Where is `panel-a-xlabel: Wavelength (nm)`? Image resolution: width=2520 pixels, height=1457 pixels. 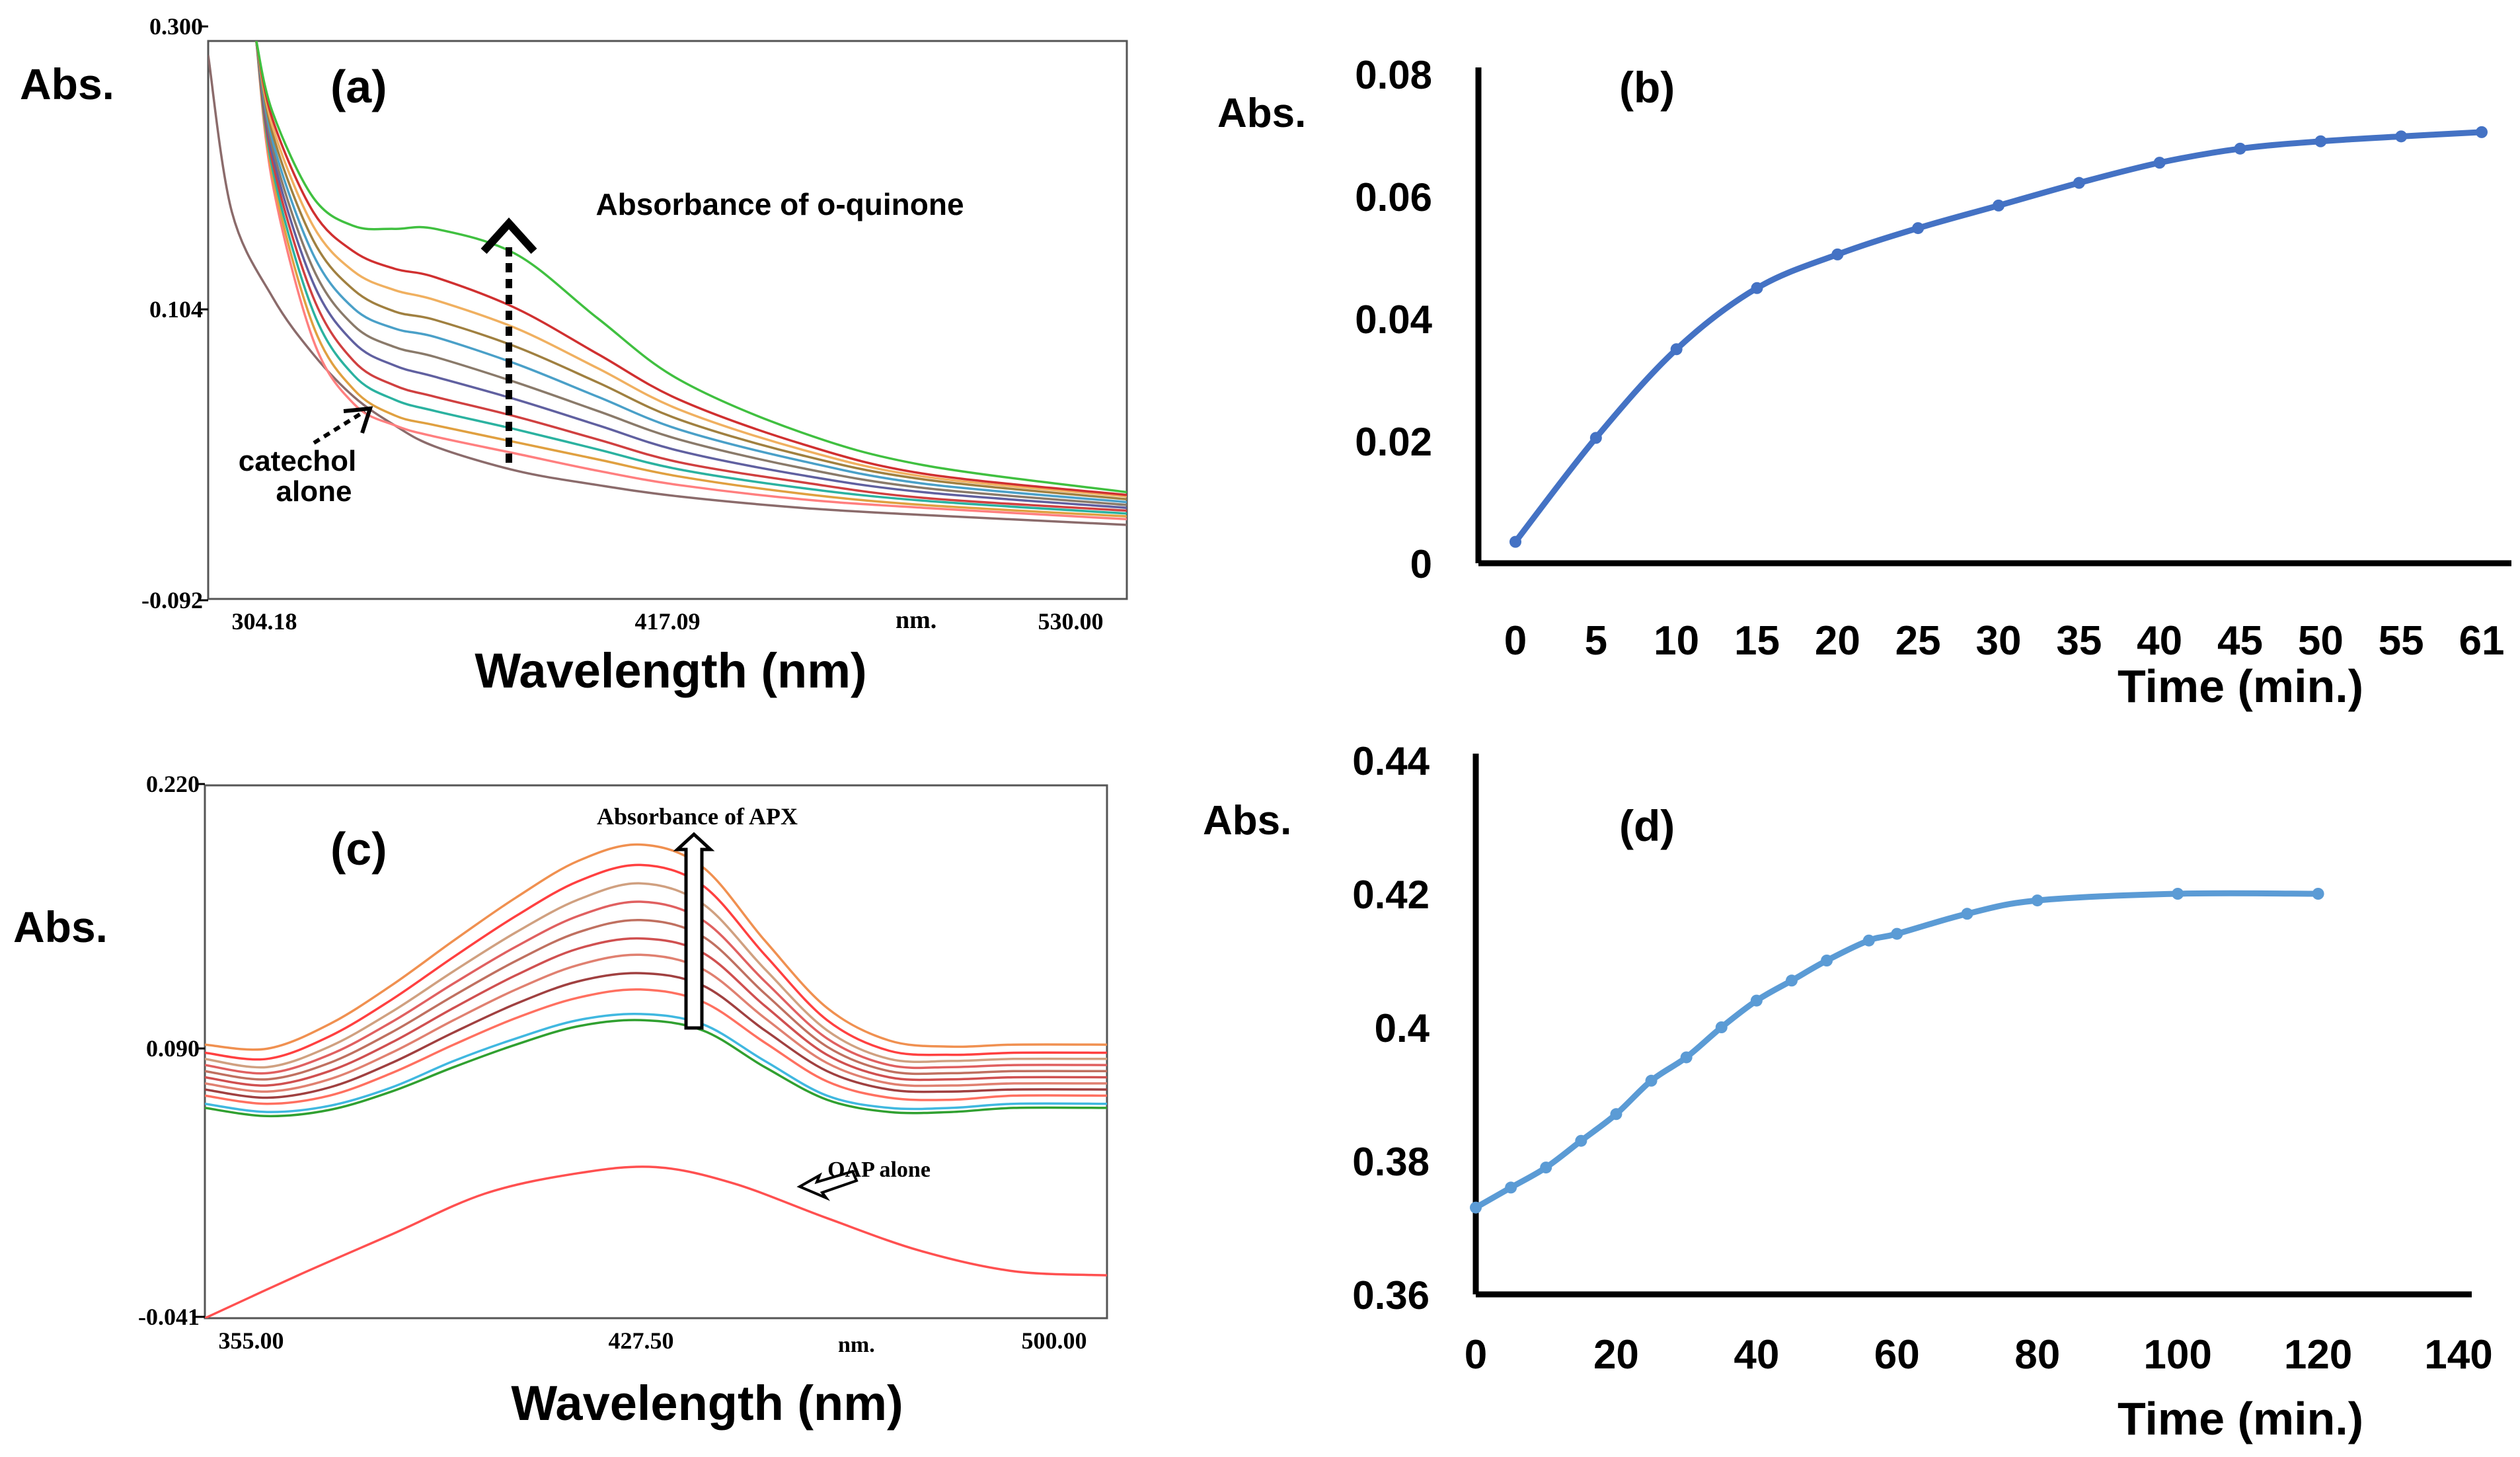 panel-a-xlabel: Wavelength (nm) is located at coordinates (670, 670).